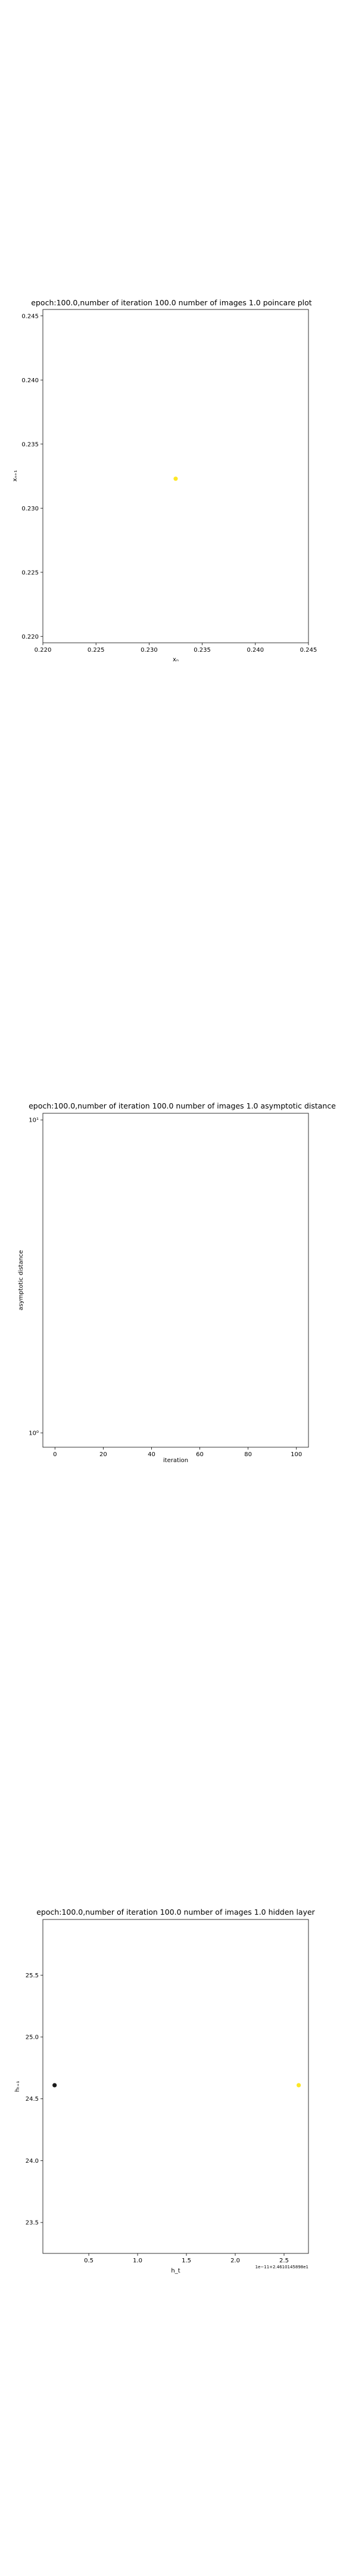  Describe the element at coordinates (176, 660) in the screenshot. I see `x-axis-label: xₙ` at that location.